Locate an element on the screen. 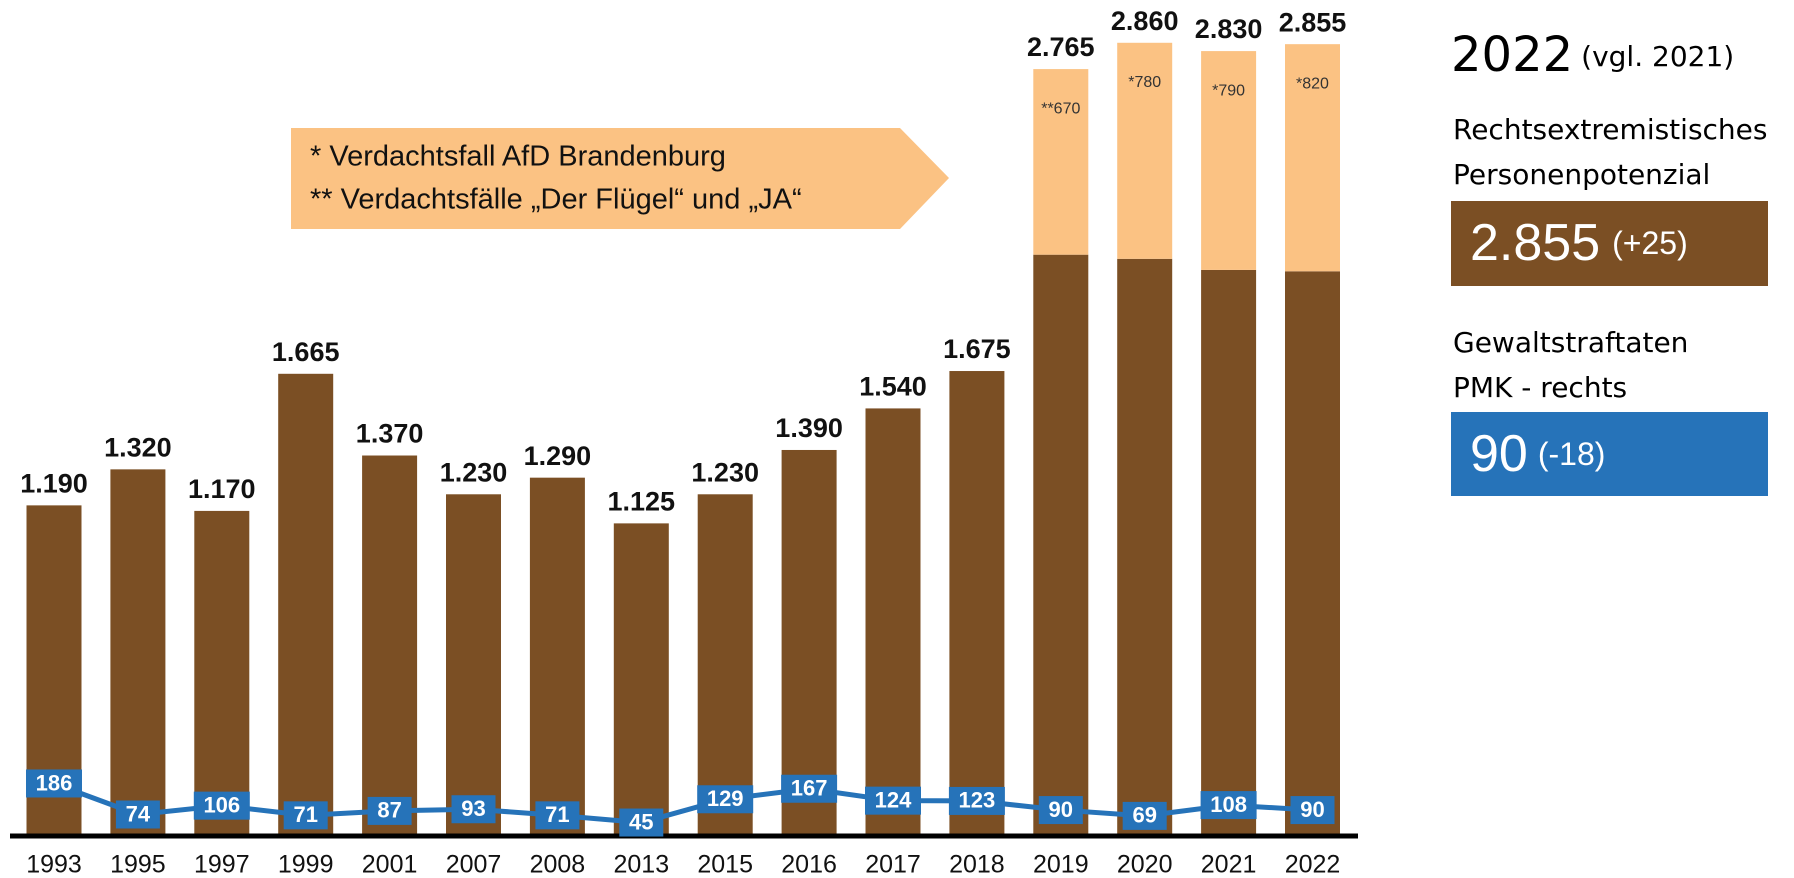 The image size is (1794, 878). line-label: 87 is located at coordinates (389, 810).